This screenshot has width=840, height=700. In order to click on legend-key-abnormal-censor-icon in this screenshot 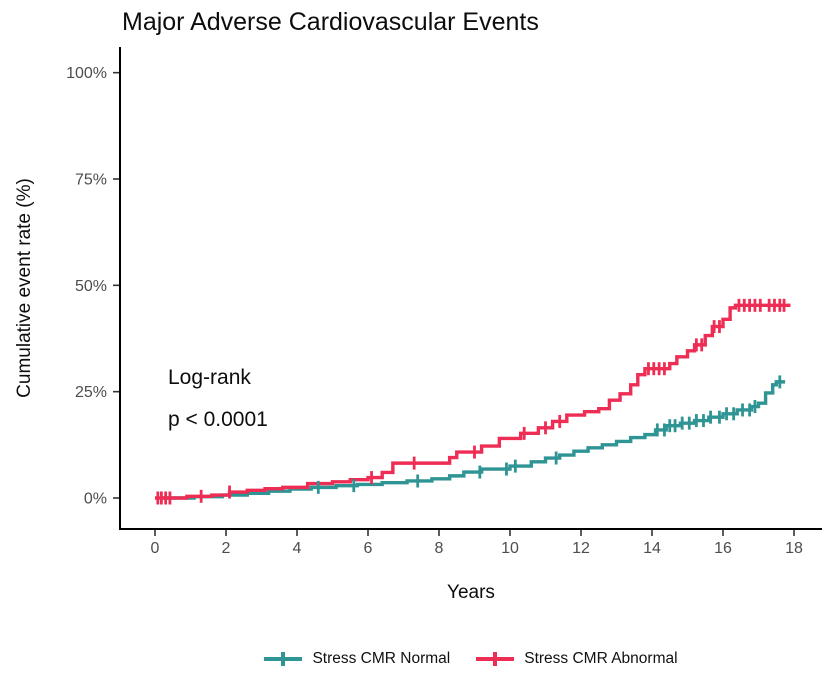, I will do `click(495, 659)`.